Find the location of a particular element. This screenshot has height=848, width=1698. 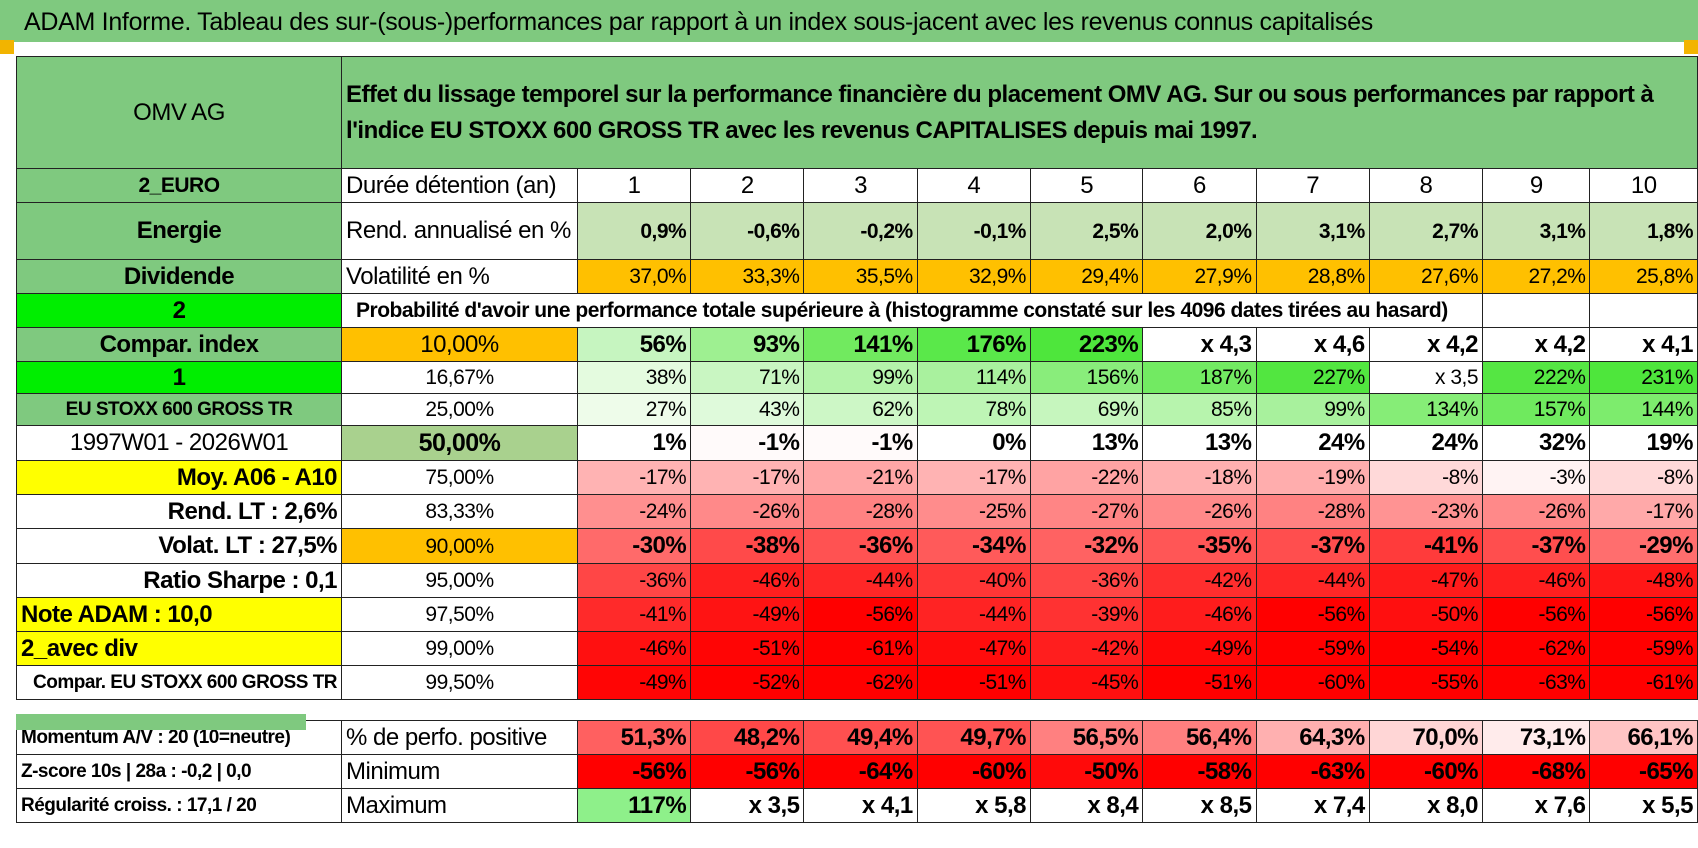

pos-value: 49,7% is located at coordinates (973, 737).